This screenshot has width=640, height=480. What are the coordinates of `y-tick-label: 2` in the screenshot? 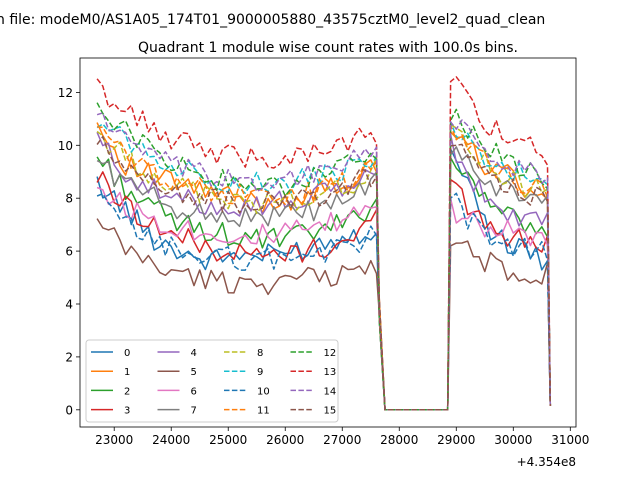 It's located at (69, 357).